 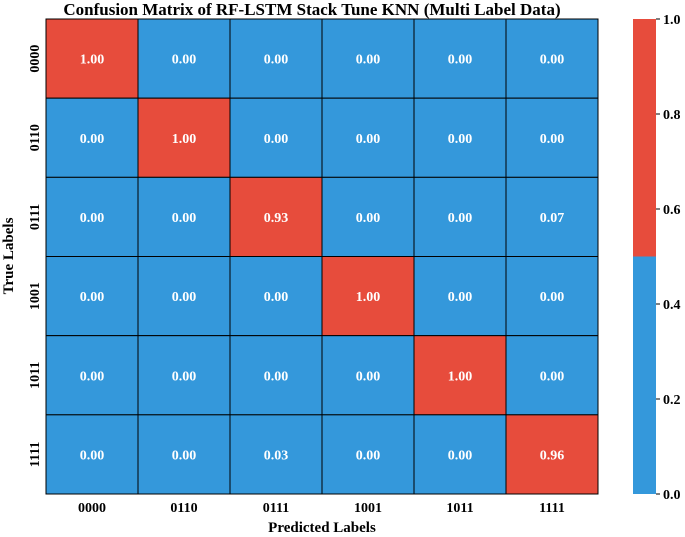 I want to click on y-tick-label: 0111, so click(x=35, y=217).